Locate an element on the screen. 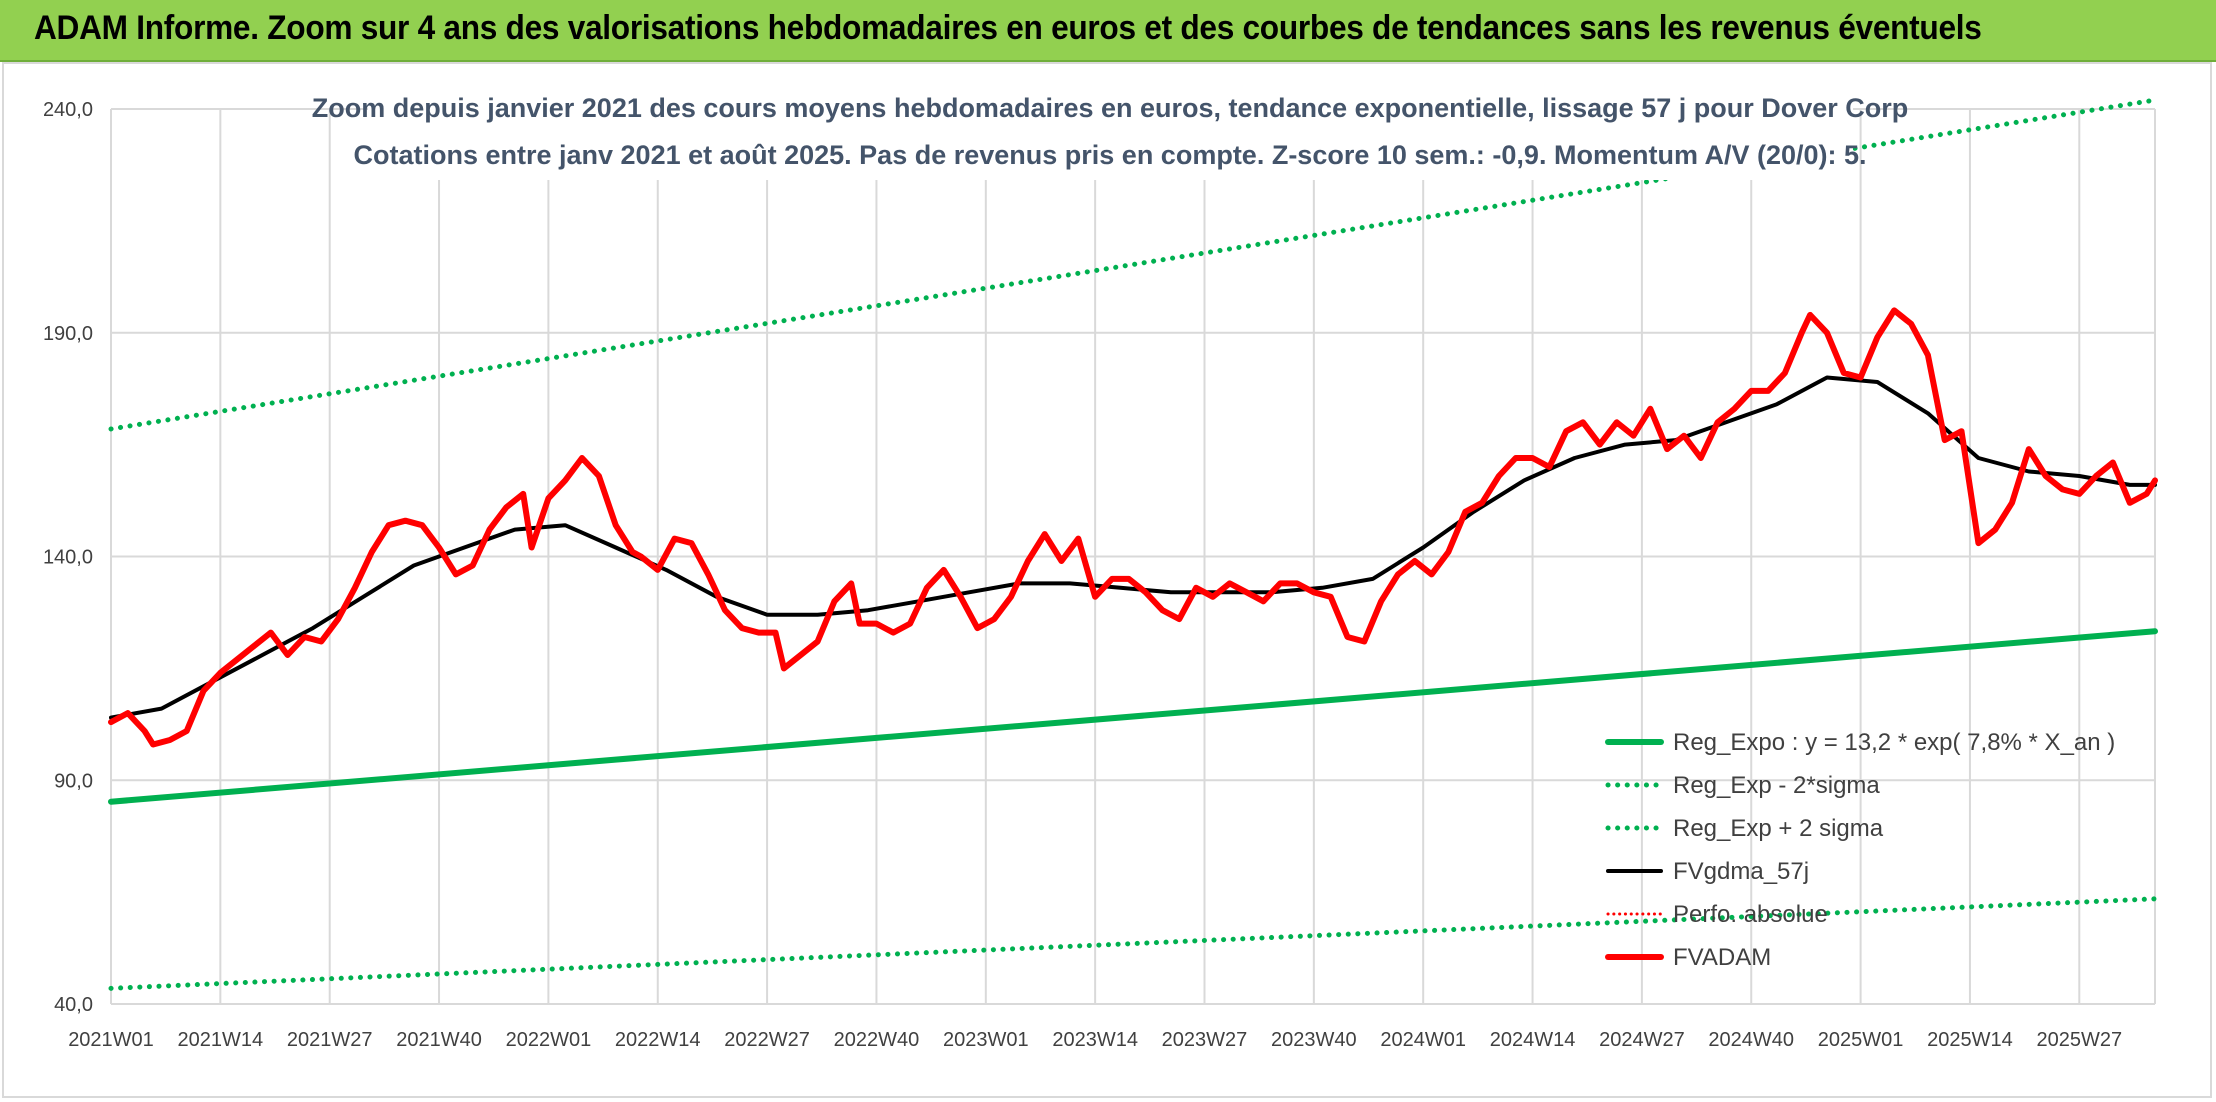 The width and height of the screenshot is (2216, 1102). legend-label: Reg_Exp + 2 sigma is located at coordinates (1778, 828).